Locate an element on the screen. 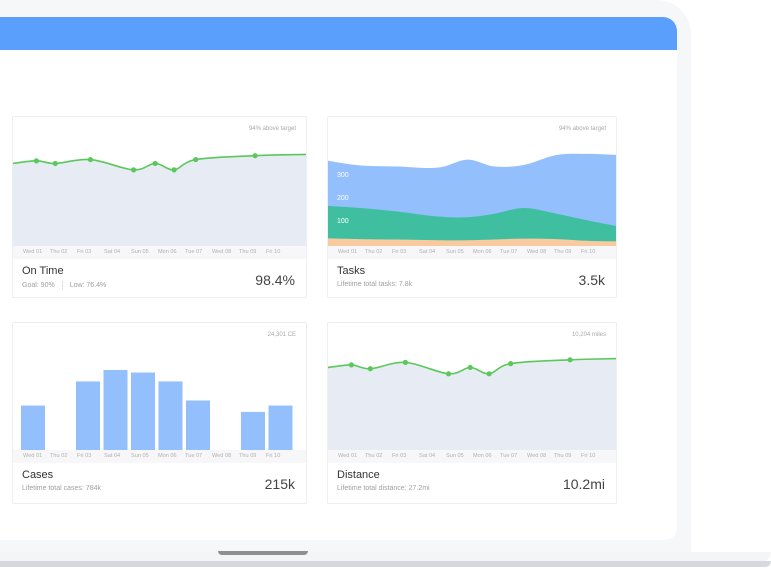 The width and height of the screenshot is (771, 571). on-time-chart is located at coordinates (159, 181).